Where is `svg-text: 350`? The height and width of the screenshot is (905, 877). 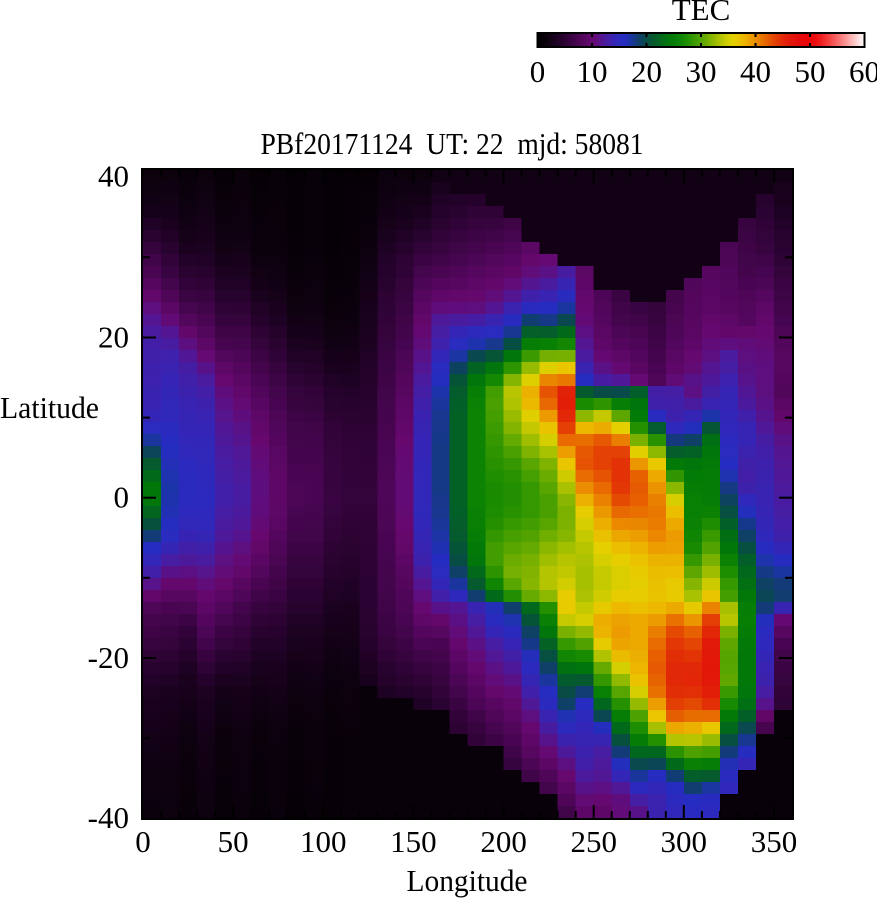 svg-text: 350 is located at coordinates (774, 841).